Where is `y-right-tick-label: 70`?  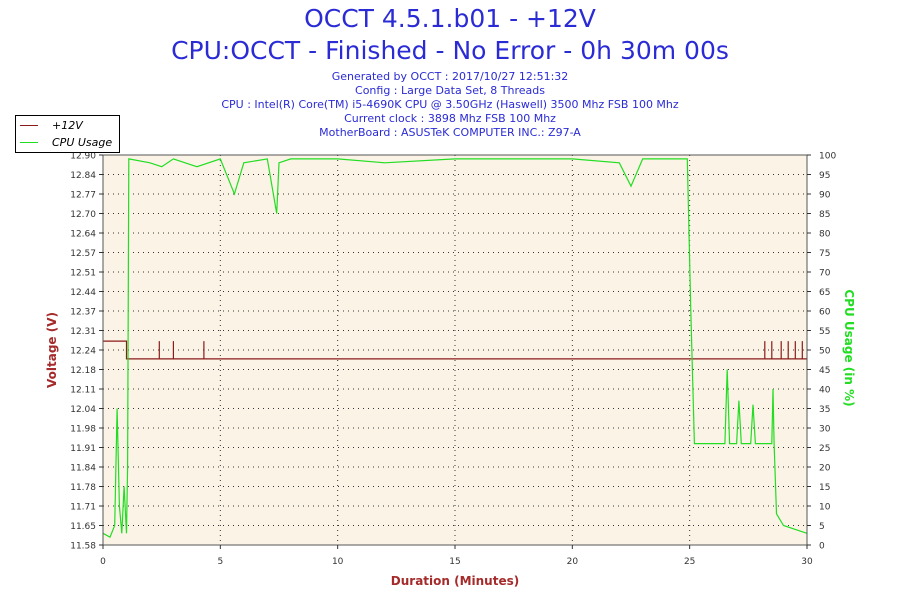 y-right-tick-label: 70 is located at coordinates (825, 274).